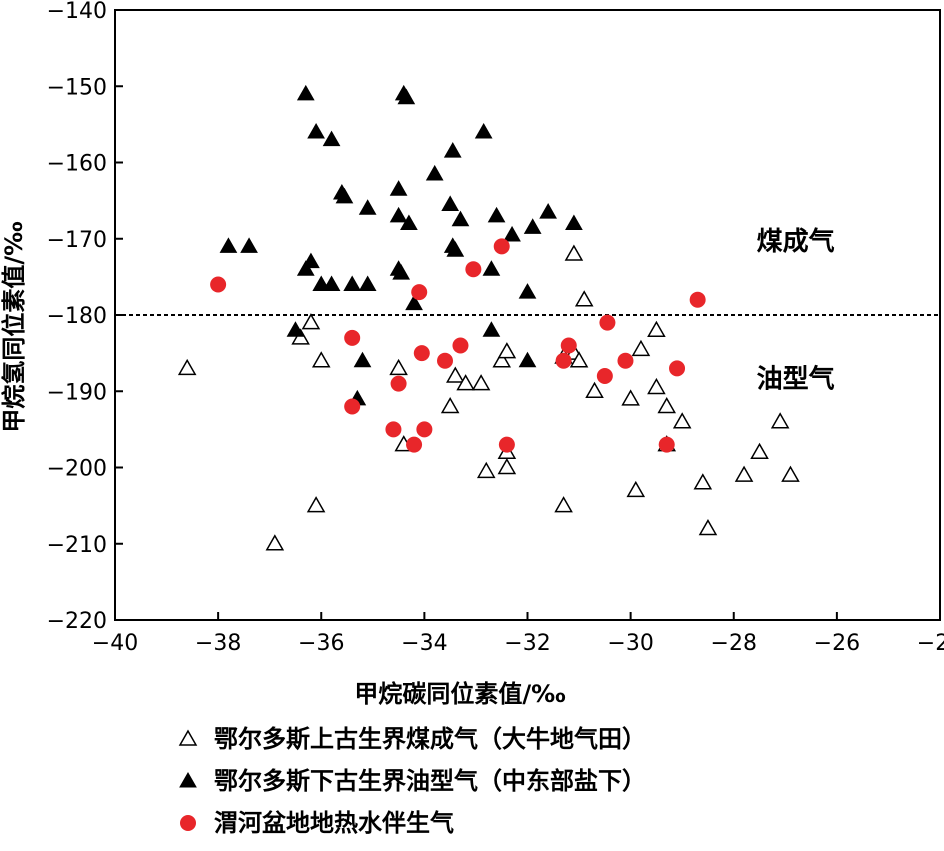  What do you see at coordinates (424, 643) in the screenshot?
I see `x-tick-label: −34` at bounding box center [424, 643].